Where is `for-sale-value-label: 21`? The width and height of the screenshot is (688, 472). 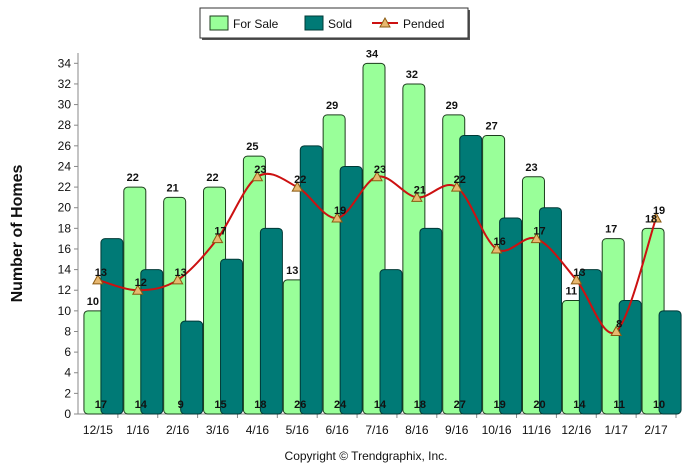
for-sale-value-label: 21 is located at coordinates (173, 188).